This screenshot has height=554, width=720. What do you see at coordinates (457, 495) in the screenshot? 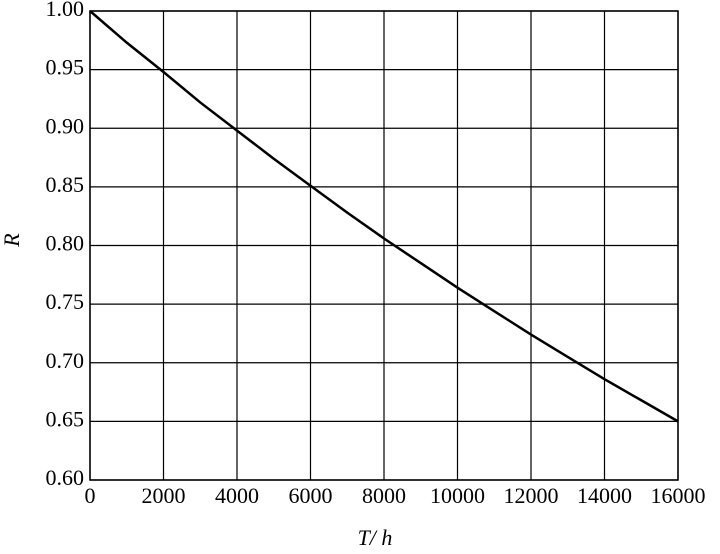
I see `x-tick-label: 10000` at bounding box center [457, 495].